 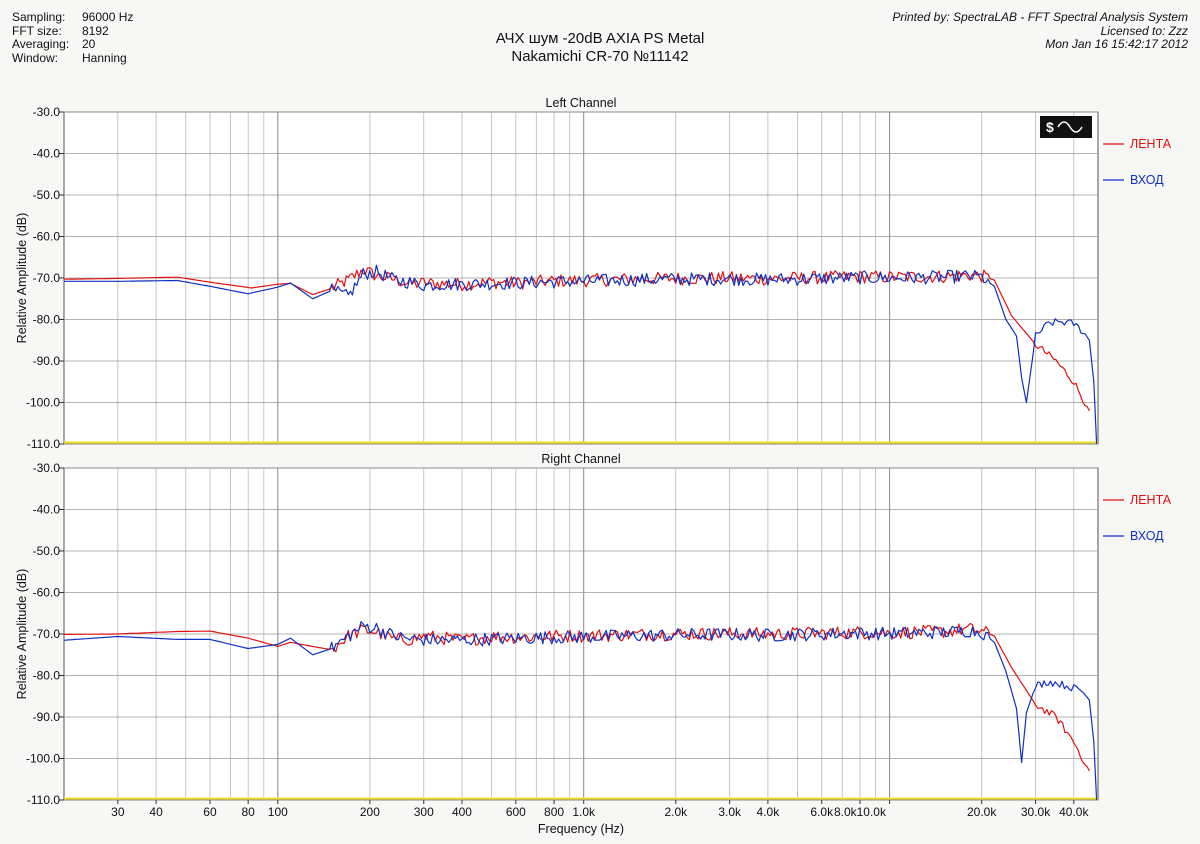 What do you see at coordinates (600, 38) in the screenshot?
I see `report-title: АЧХ шум -20dB AXIA PS Metal` at bounding box center [600, 38].